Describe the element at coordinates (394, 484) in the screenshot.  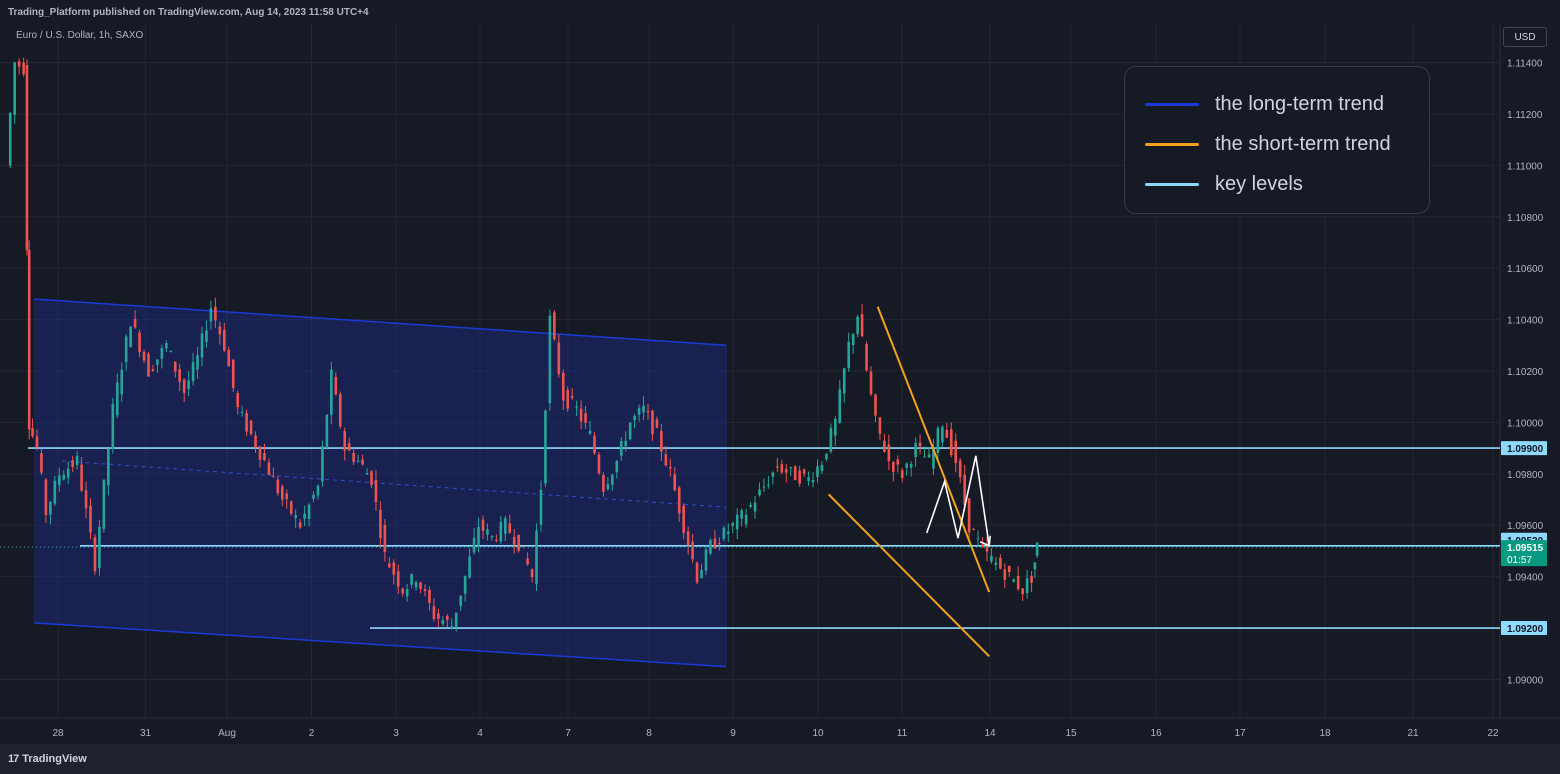
I see `channel-mid-line` at that location.